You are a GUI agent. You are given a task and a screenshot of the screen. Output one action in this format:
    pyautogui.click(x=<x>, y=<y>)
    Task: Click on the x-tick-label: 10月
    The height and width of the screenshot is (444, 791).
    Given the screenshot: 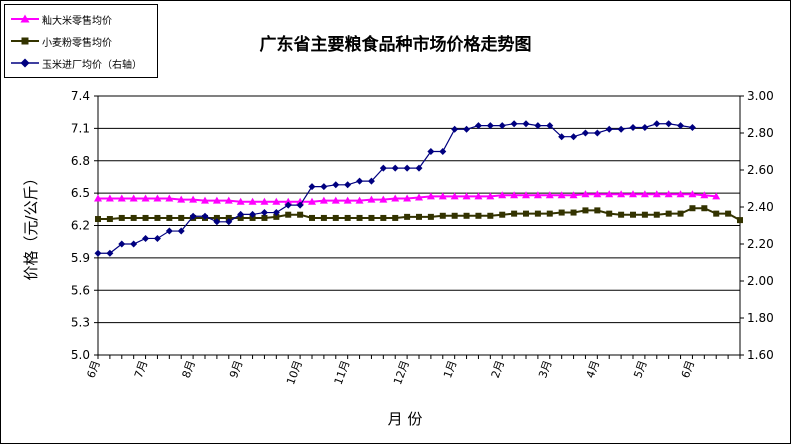 What is the action you would take?
    pyautogui.click(x=294, y=373)
    